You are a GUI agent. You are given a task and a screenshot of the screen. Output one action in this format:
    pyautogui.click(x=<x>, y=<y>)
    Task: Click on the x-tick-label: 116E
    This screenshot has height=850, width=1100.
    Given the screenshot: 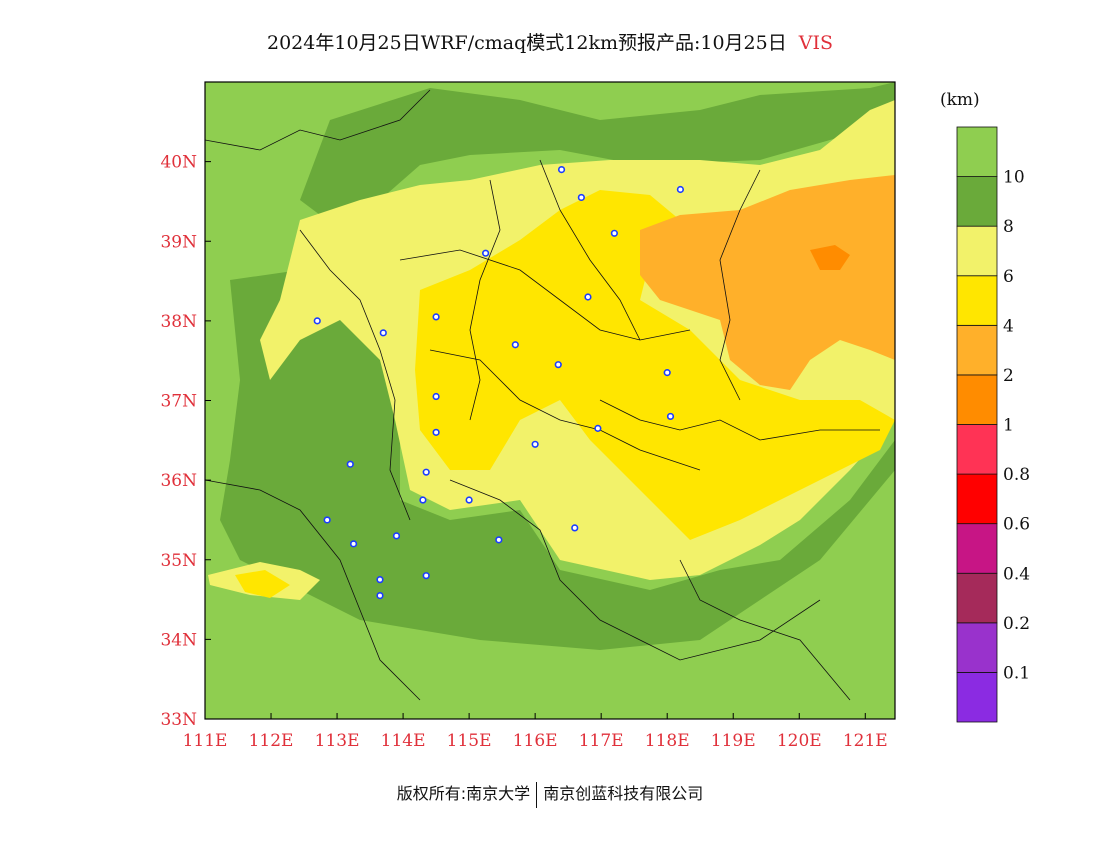 What is the action you would take?
    pyautogui.click(x=535, y=741)
    